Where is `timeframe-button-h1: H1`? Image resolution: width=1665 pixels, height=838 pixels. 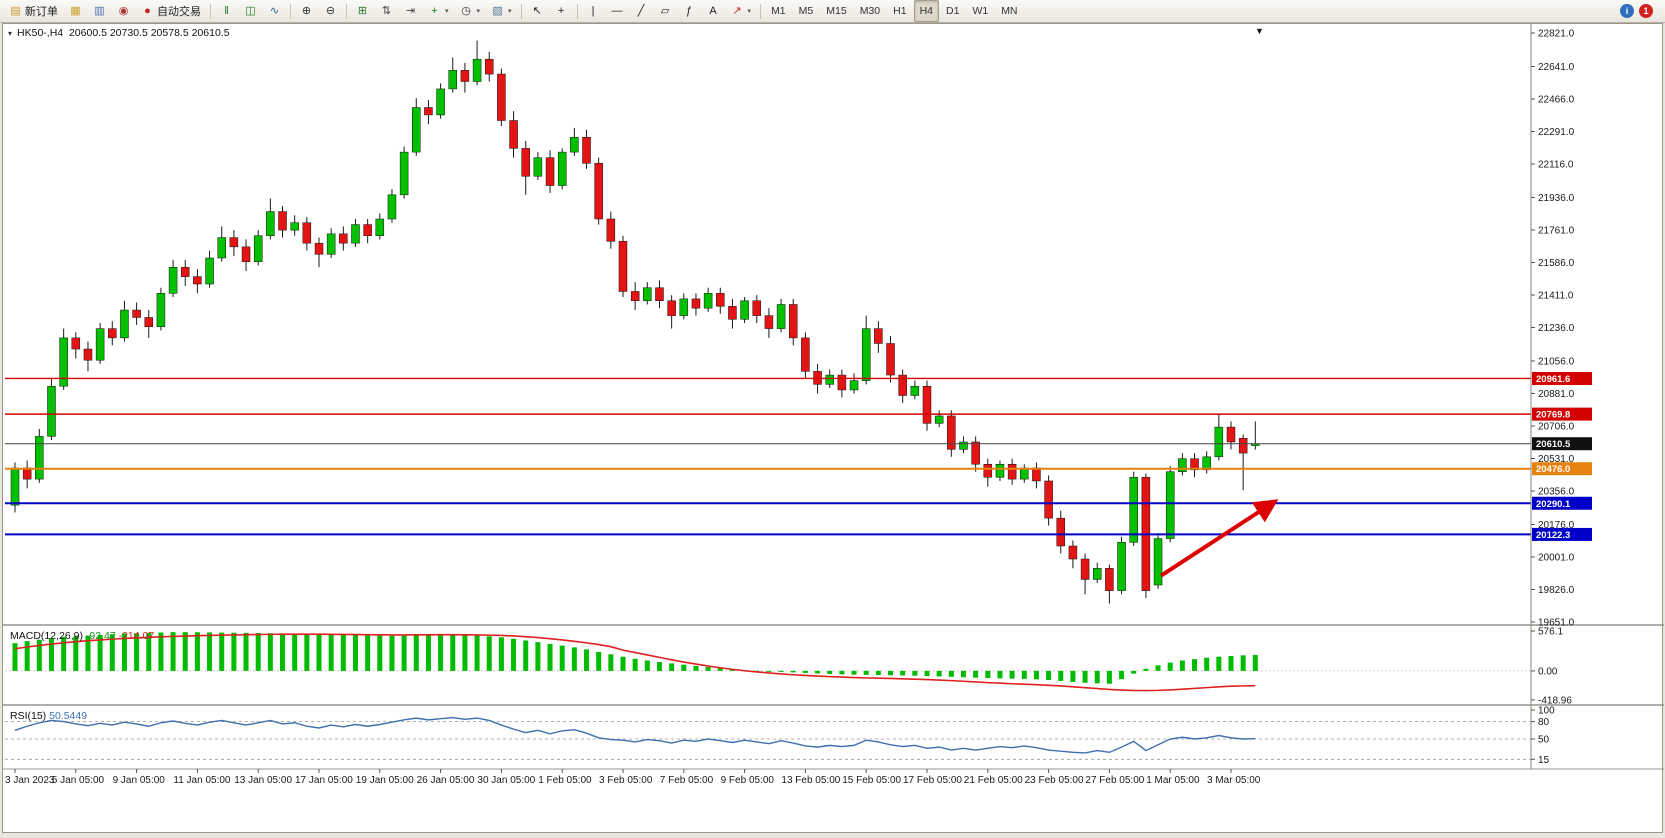 timeframe-button-h1: H1 is located at coordinates (900, 11).